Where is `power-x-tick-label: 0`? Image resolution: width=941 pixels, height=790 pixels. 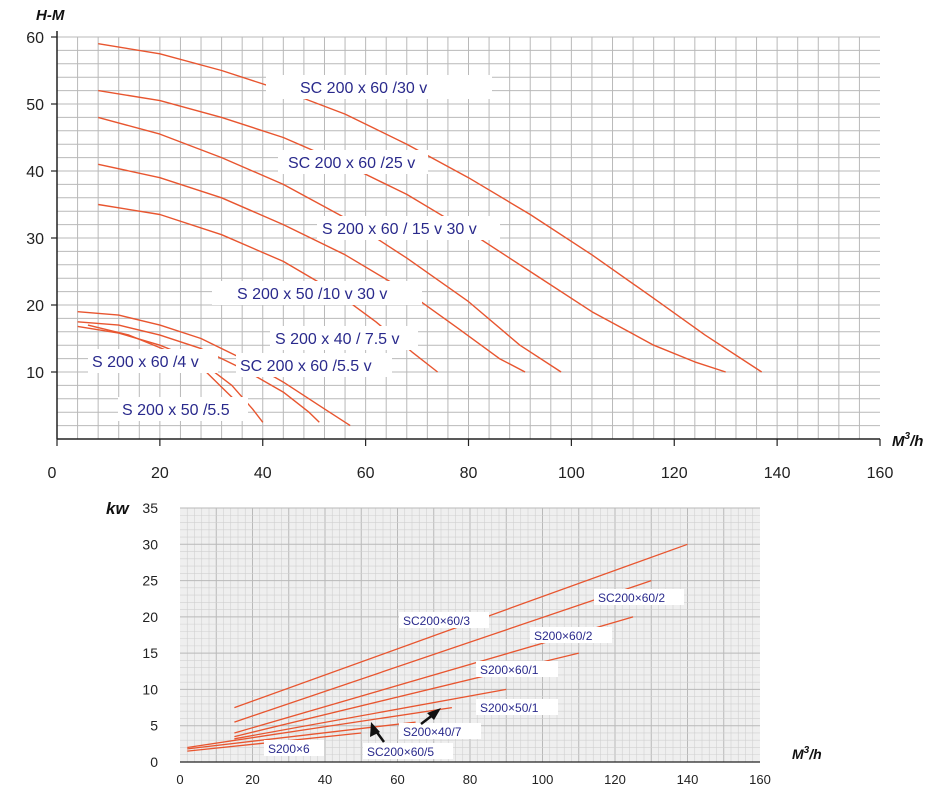 power-x-tick-label: 0 is located at coordinates (179, 779).